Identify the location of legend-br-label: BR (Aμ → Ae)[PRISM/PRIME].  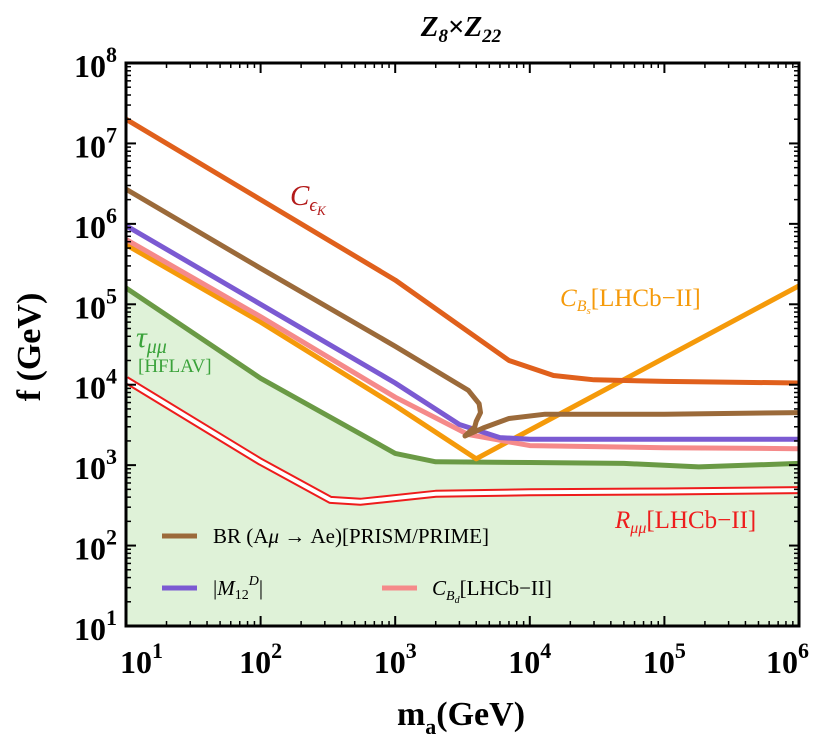
(351, 536).